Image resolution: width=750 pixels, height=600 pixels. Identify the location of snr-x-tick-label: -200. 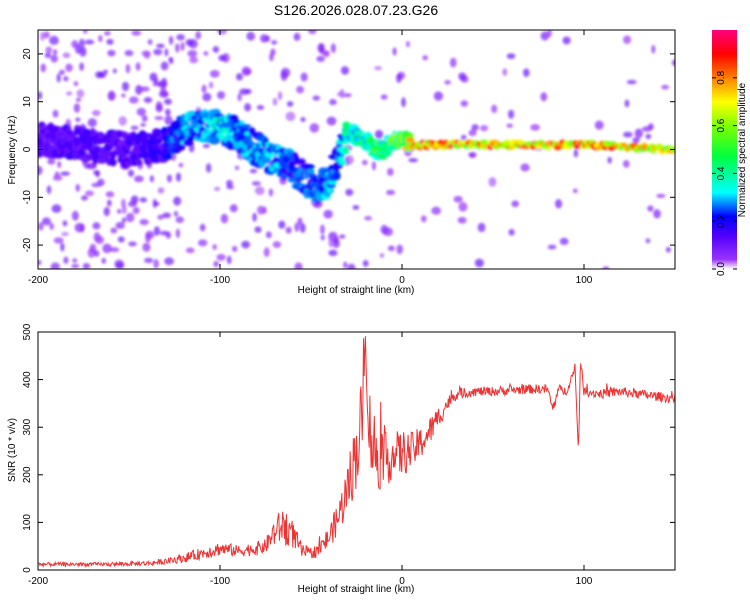
(38, 581).